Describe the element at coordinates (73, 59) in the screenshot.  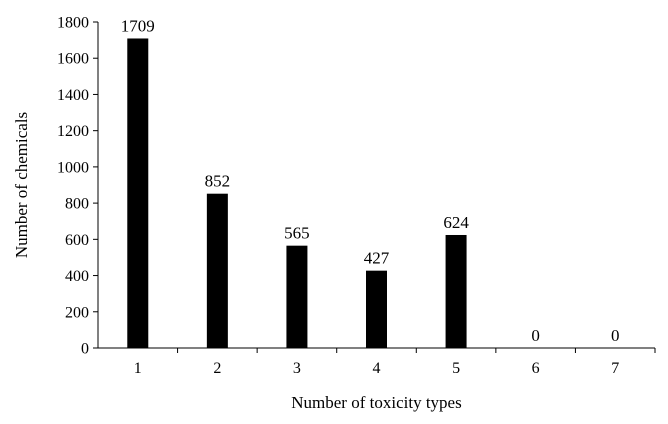
I see `y-tick-label: 1600` at that location.